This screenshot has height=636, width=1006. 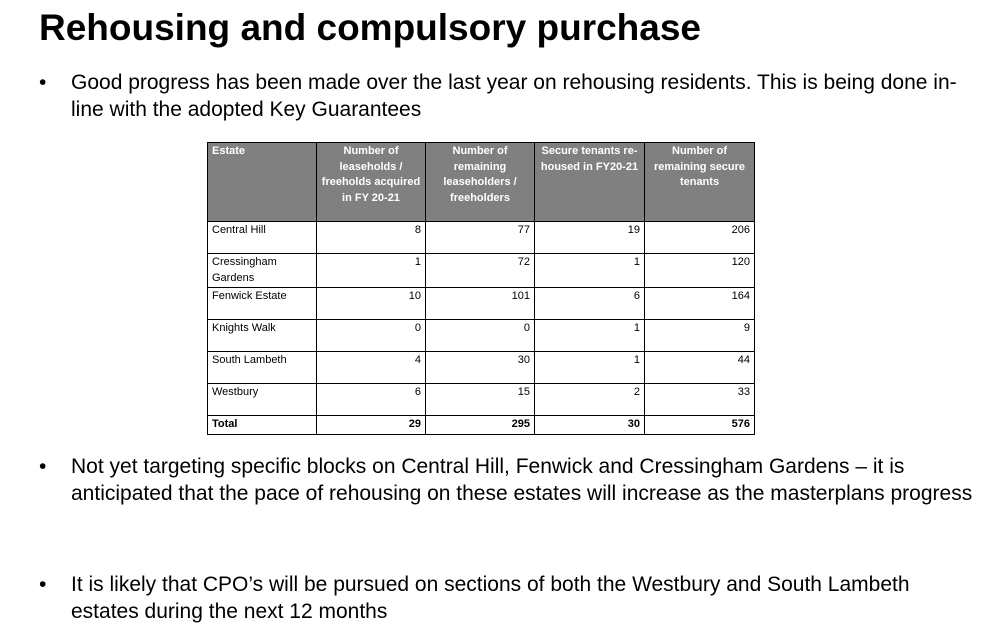 I want to click on table-row: Knights Walk 0 0 1 9, so click(x=481, y=335).